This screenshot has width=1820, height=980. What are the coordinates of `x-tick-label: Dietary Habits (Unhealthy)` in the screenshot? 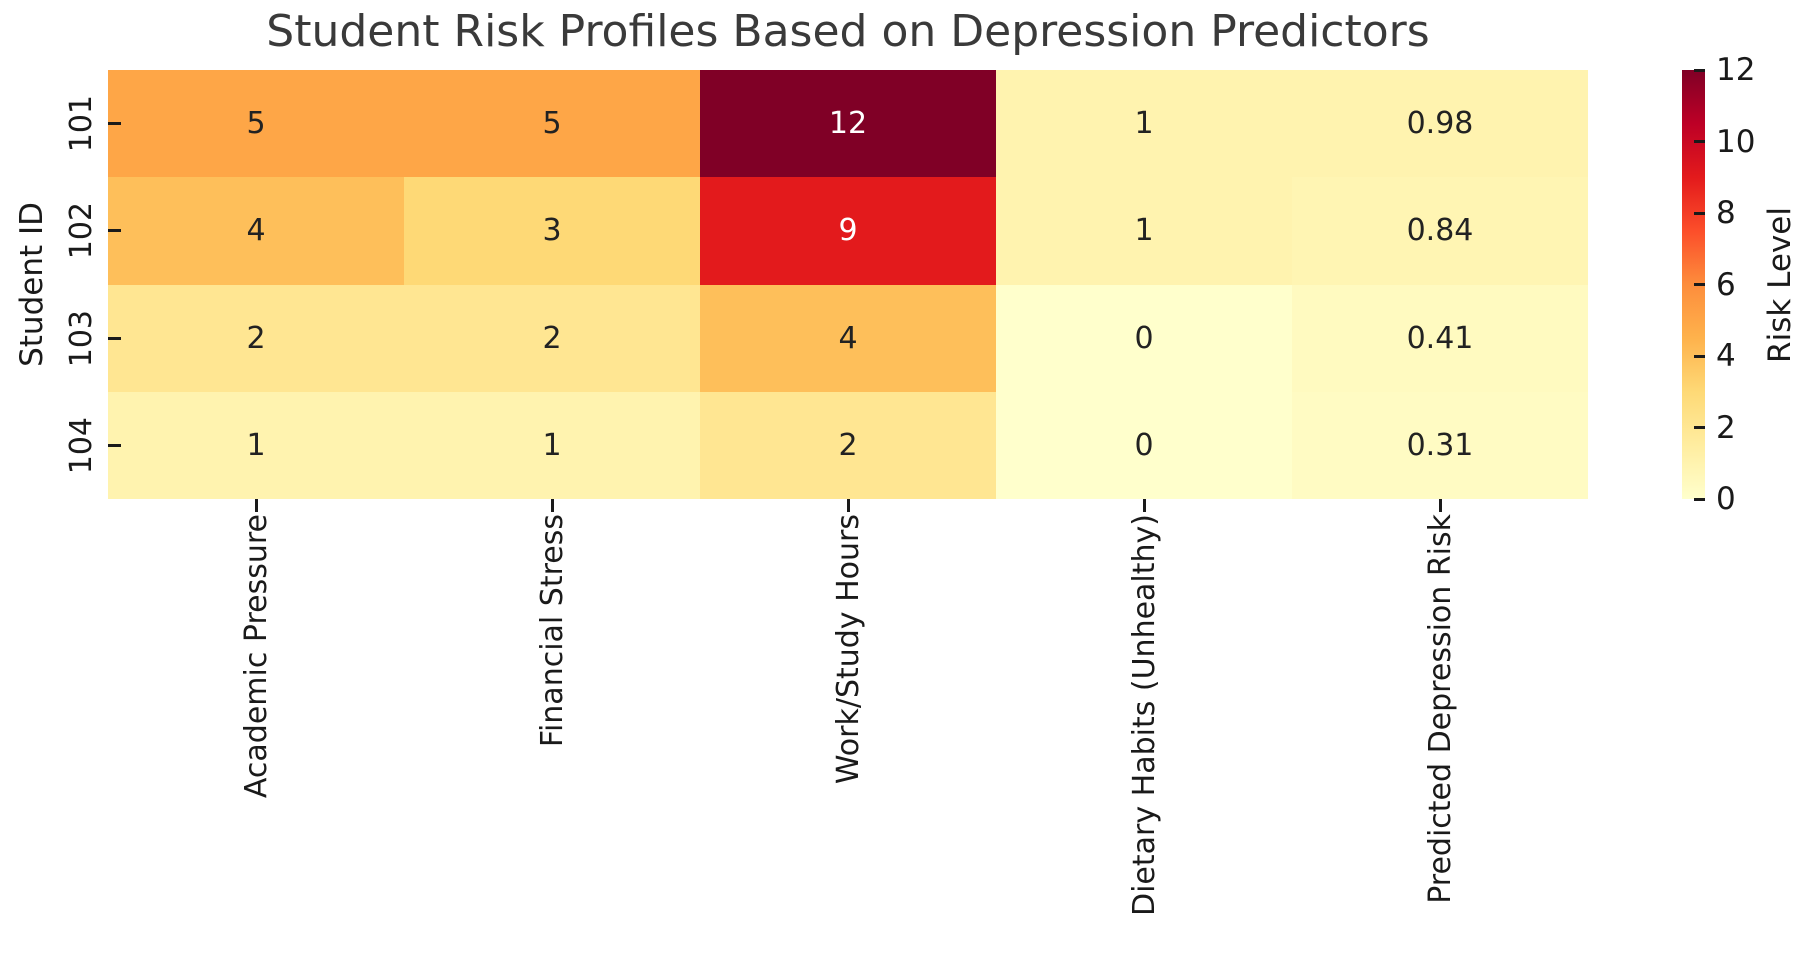 It's located at (1144, 715).